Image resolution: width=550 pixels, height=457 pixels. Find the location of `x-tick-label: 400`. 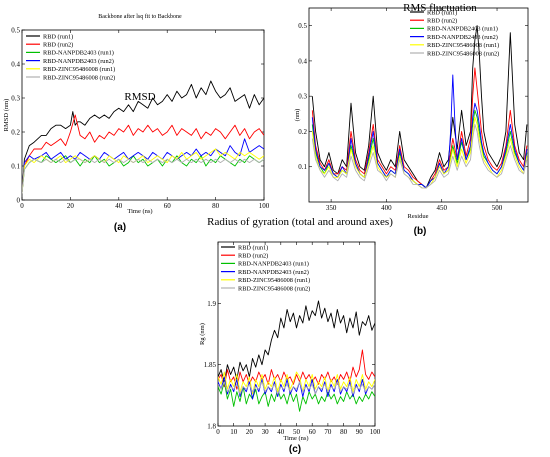

x-tick-label: 400 is located at coordinates (386, 208).